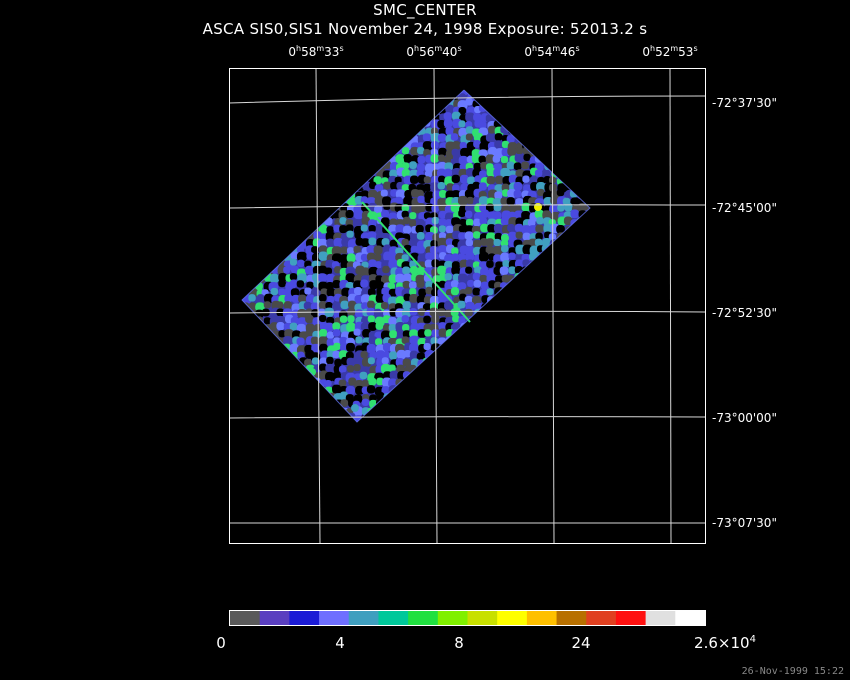 The image size is (850, 680). I want to click on timestamp: 26-Nov-1999 15:22, so click(792, 671).